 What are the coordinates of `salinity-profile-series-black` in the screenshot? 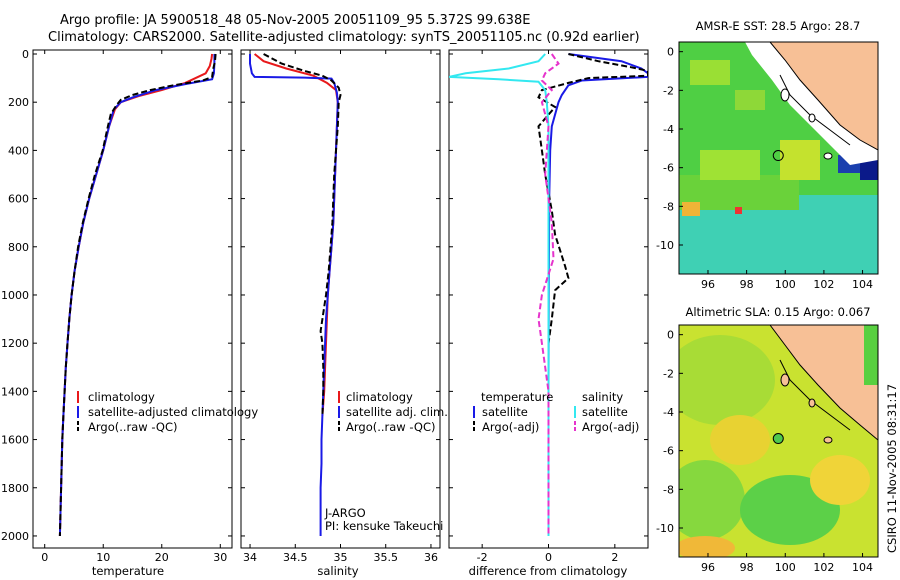 It's located at (302, 234).